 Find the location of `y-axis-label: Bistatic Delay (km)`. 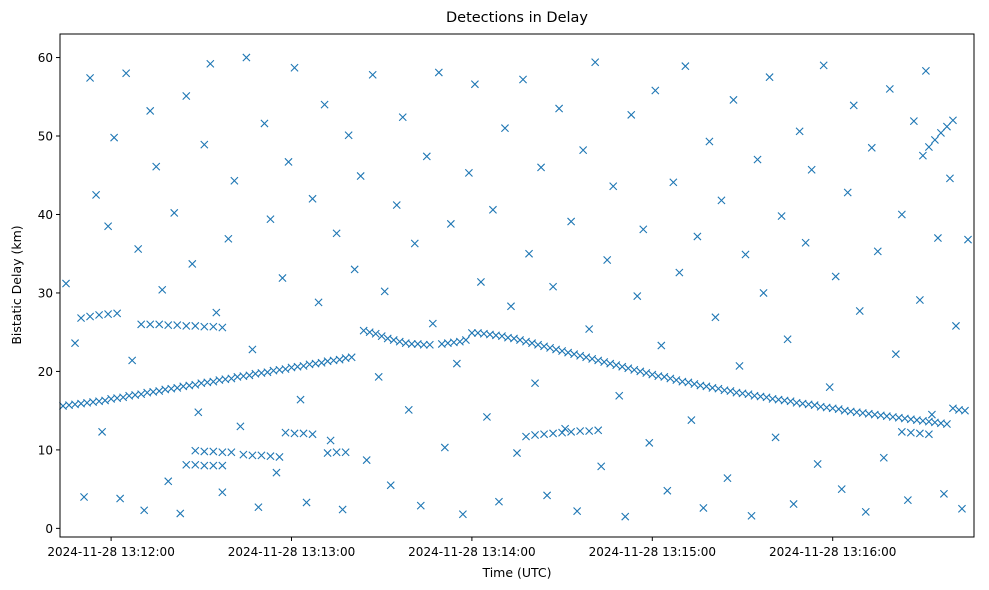

y-axis-label: Bistatic Delay (km) is located at coordinates (16, 284).